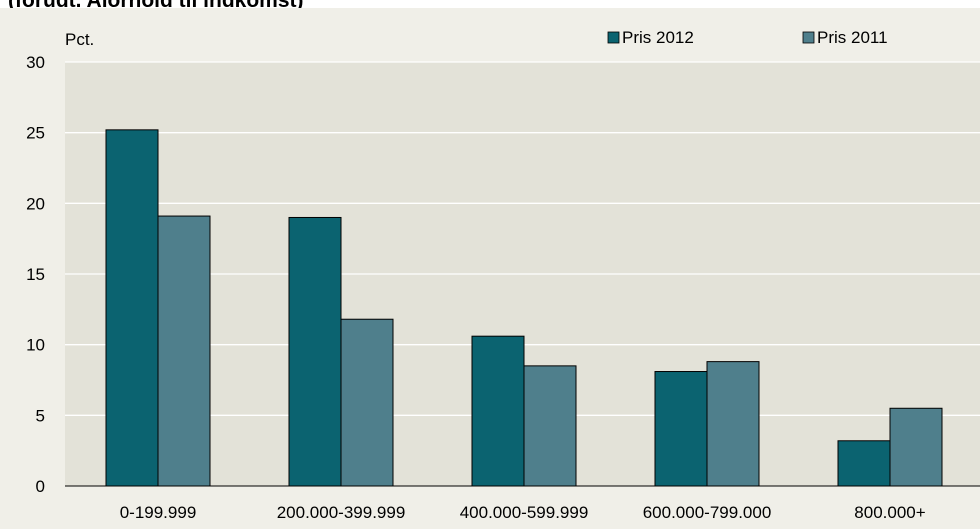  I want to click on legend-label: Pris 2011, so click(852, 37).